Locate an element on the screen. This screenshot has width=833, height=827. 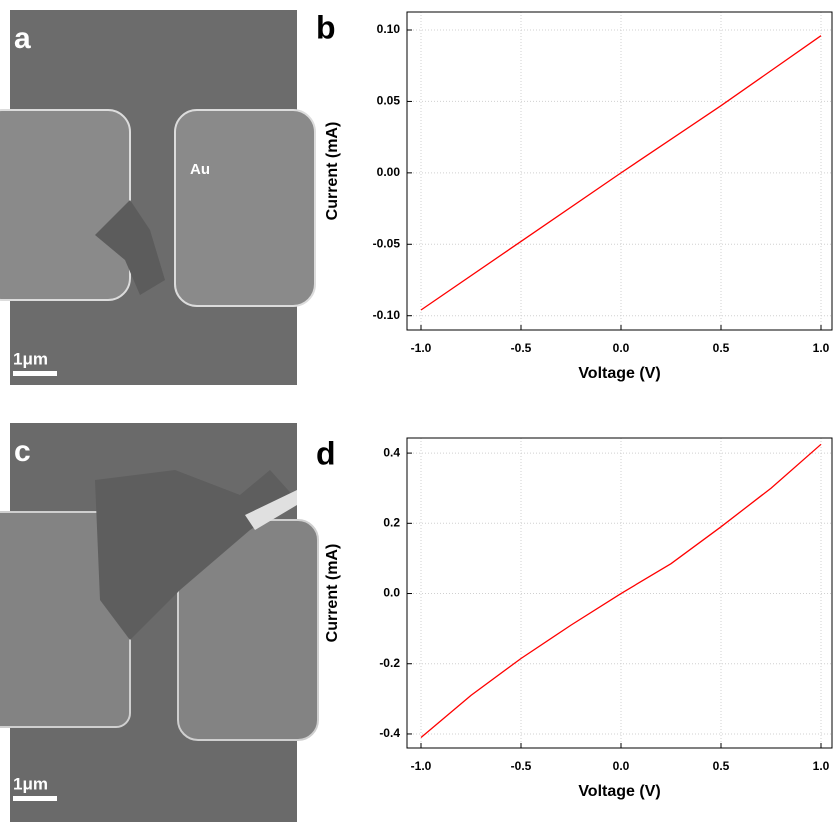
y-tick-label: -0.05 is located at coordinates (387, 243).